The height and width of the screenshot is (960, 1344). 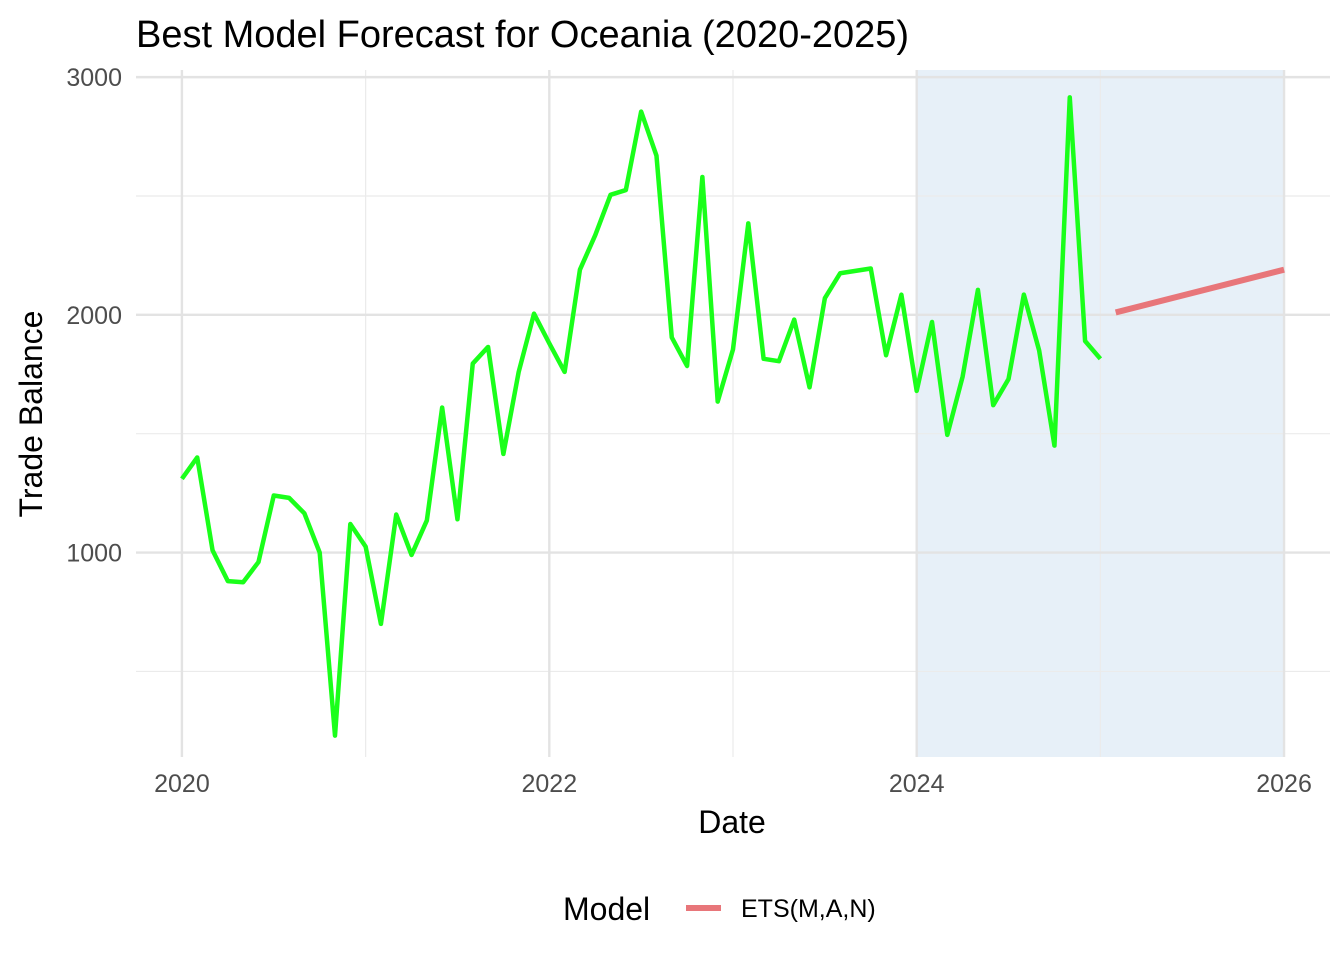 I want to click on legend-title: Model, so click(x=606, y=909).